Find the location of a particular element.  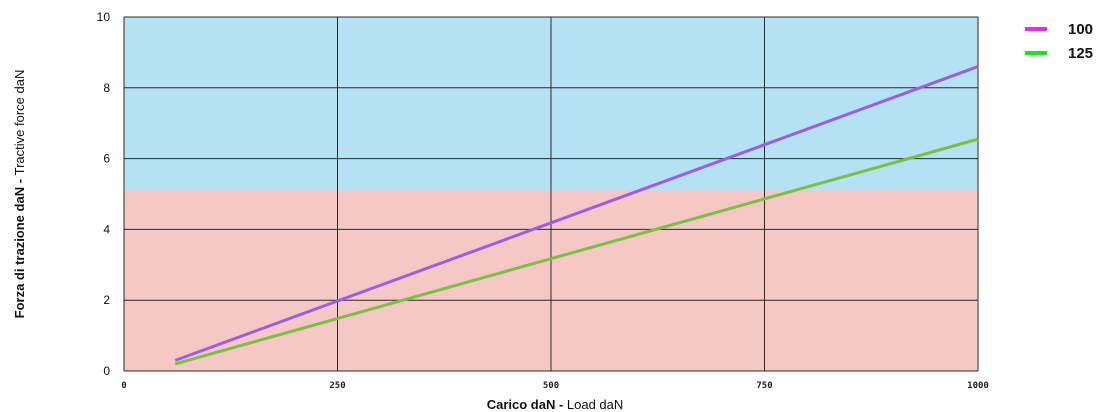

y-tick-label-2: 2 is located at coordinates (106, 300).